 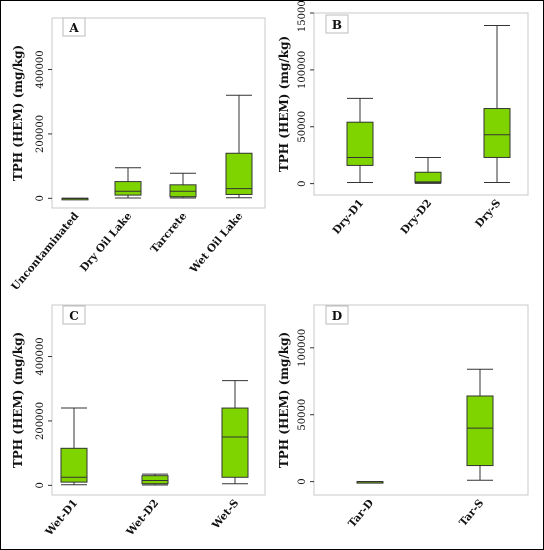 What do you see at coordinates (62, 518) in the screenshot?
I see `category-label: Wet-D1` at bounding box center [62, 518].